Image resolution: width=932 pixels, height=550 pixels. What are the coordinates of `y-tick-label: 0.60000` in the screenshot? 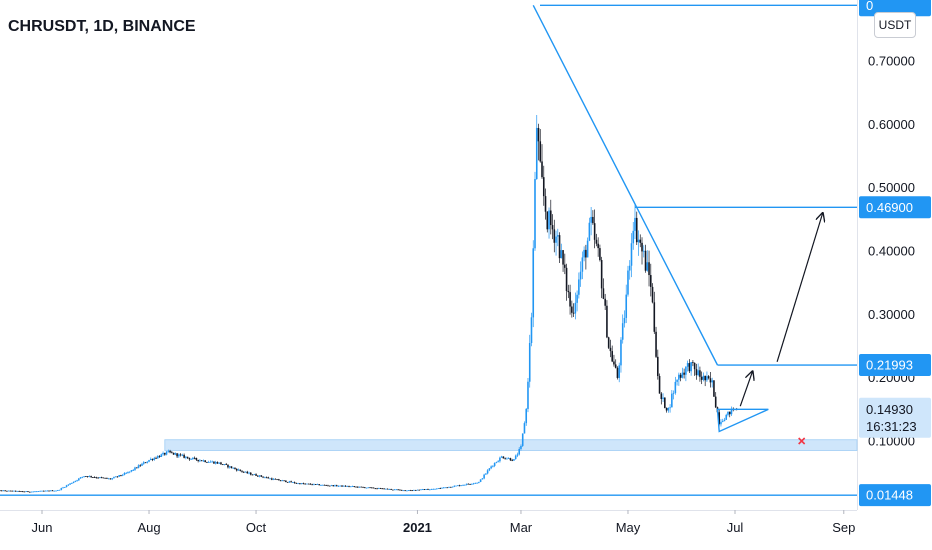 It's located at (891, 124).